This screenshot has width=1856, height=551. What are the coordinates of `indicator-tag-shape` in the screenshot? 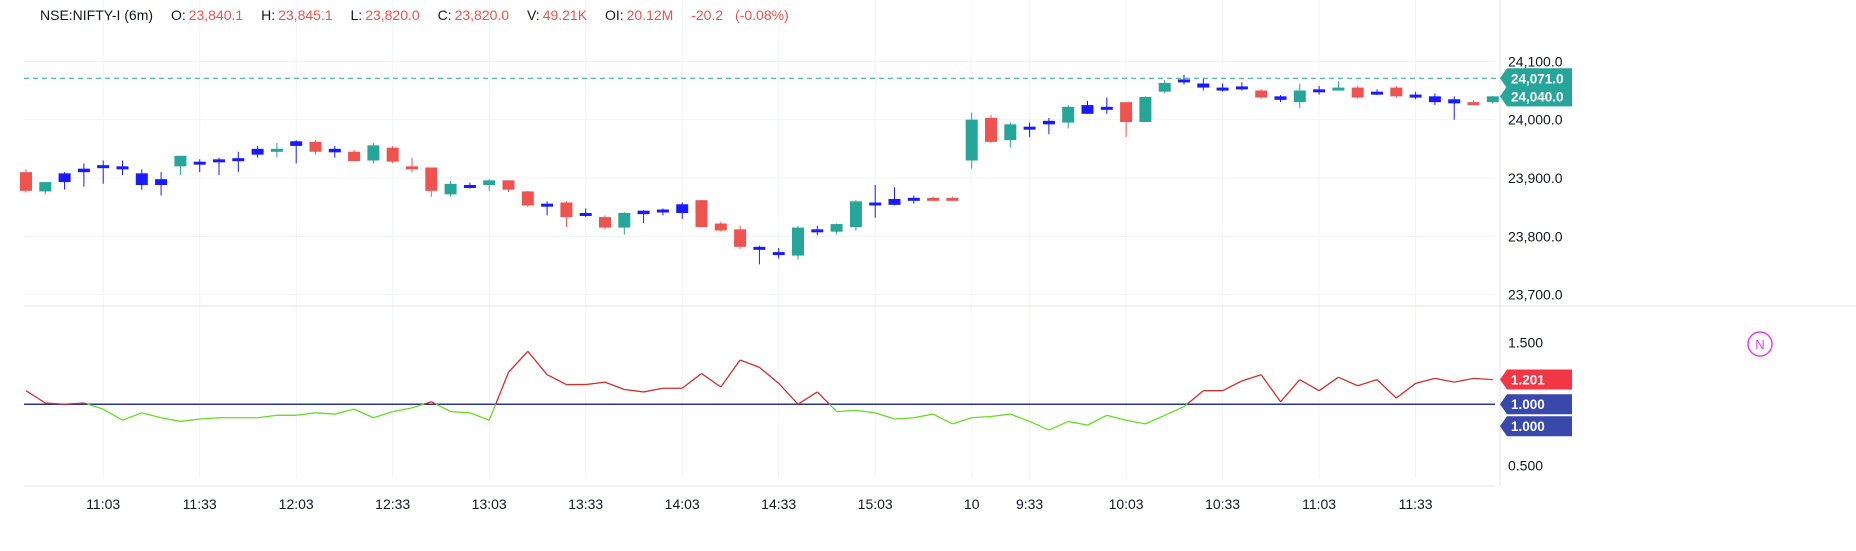 It's located at (1536, 426).